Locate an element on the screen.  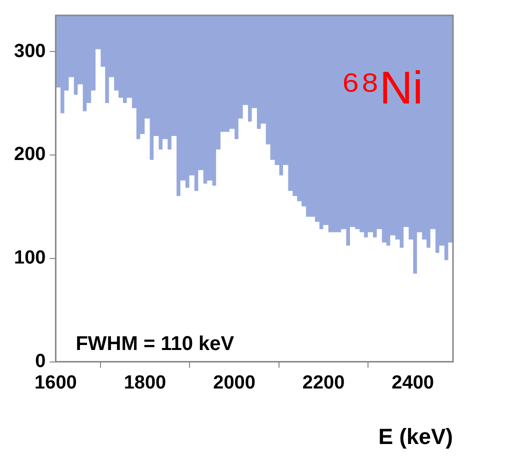
y-tick-label: 300 is located at coordinates (30, 51).